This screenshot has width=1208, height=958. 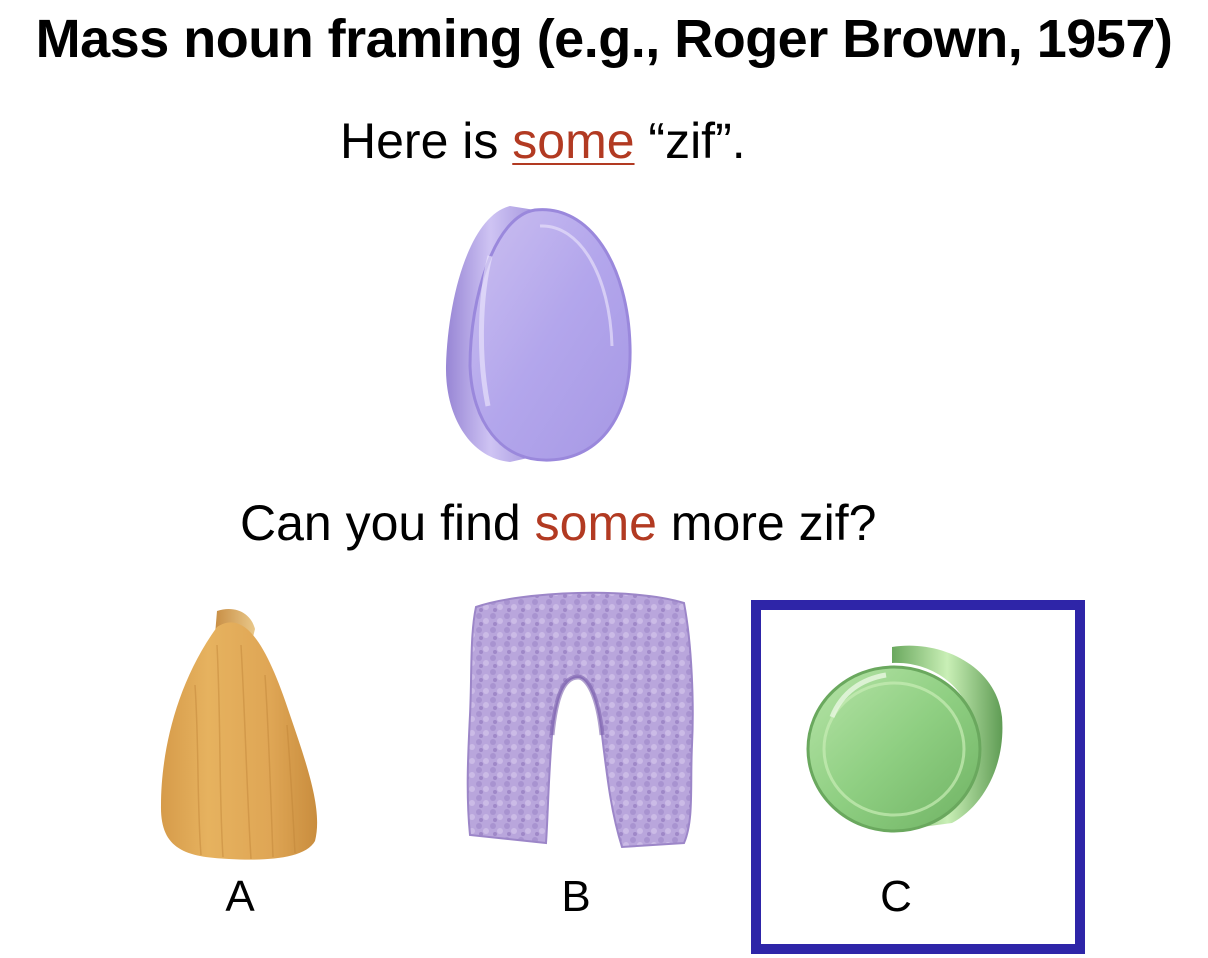 I want to click on prompt-prefix: Here is, so click(x=426, y=141).